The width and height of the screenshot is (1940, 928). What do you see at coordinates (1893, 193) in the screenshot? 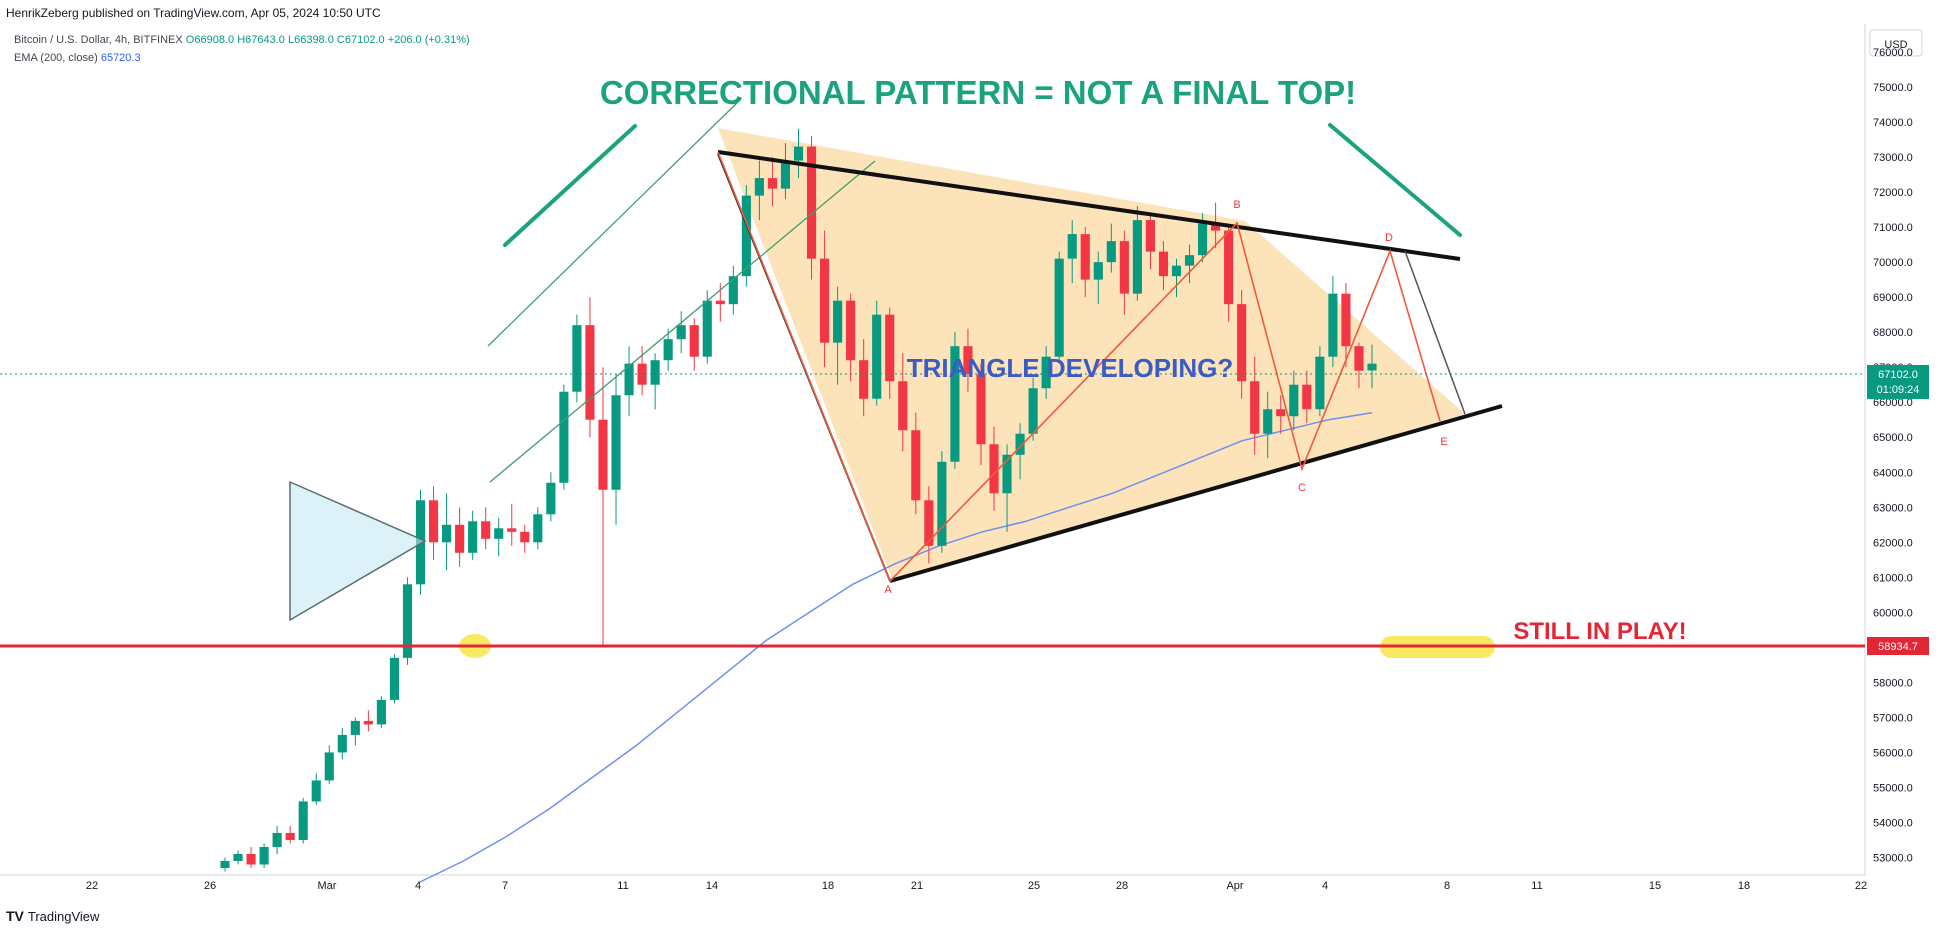
I see `y-tick-label: 72000.0` at bounding box center [1893, 193].